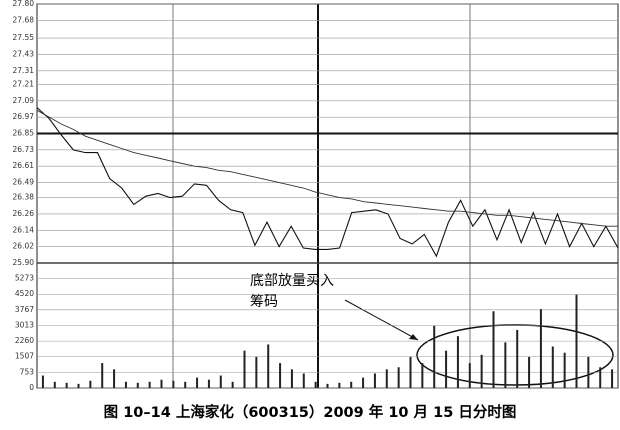  I want to click on y-tick-label: 26.97, so click(24, 116).